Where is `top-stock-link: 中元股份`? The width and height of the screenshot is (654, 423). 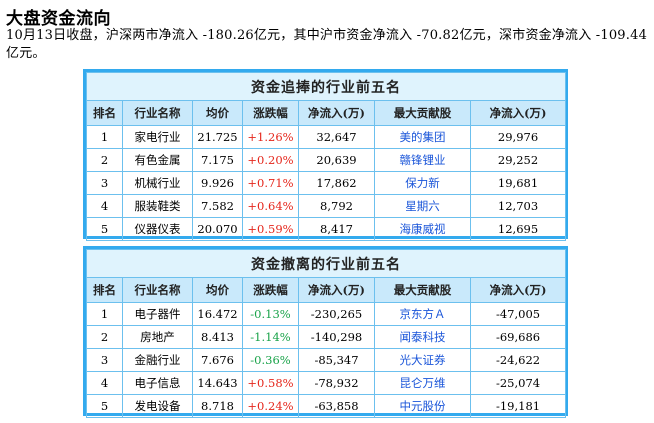
top-stock-link: 中元股份 is located at coordinates (422, 406).